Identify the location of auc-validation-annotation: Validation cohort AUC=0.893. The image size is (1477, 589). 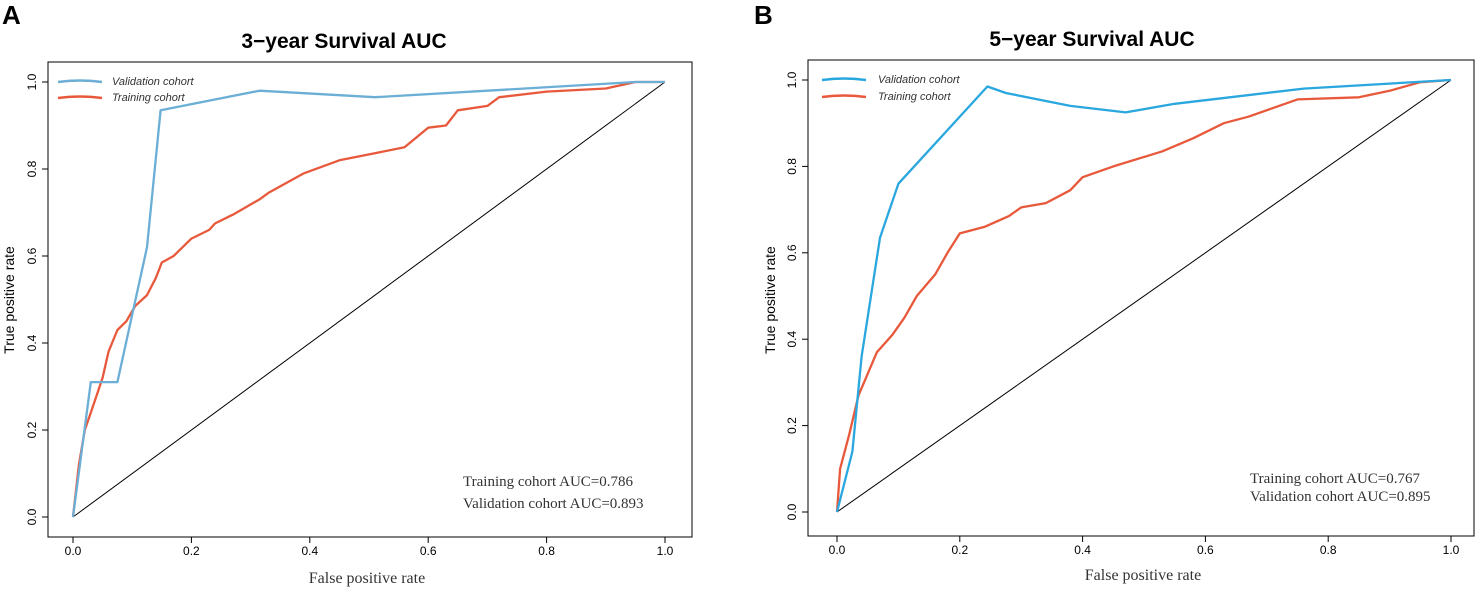
(553, 504).